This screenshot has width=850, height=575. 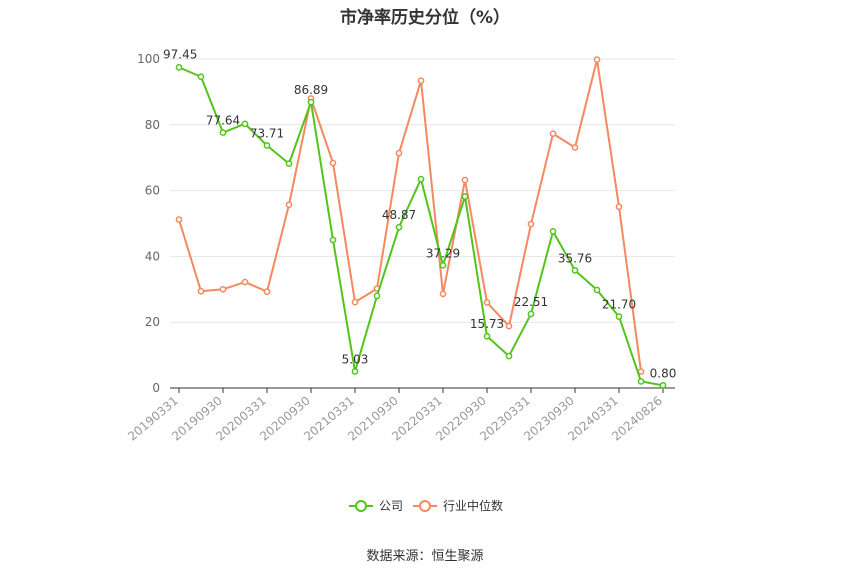 What do you see at coordinates (531, 302) in the screenshot?
I see `data-label: 22.51` at bounding box center [531, 302].